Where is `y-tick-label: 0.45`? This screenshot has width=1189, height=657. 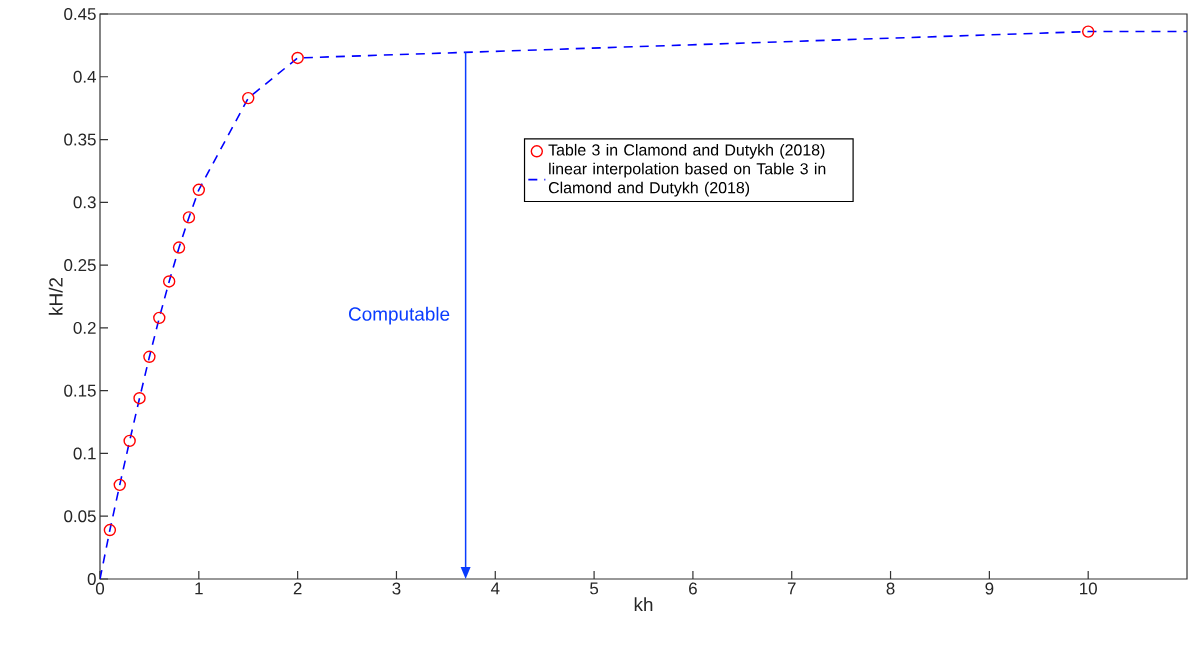
y-tick-label: 0.45 is located at coordinates (80, 14).